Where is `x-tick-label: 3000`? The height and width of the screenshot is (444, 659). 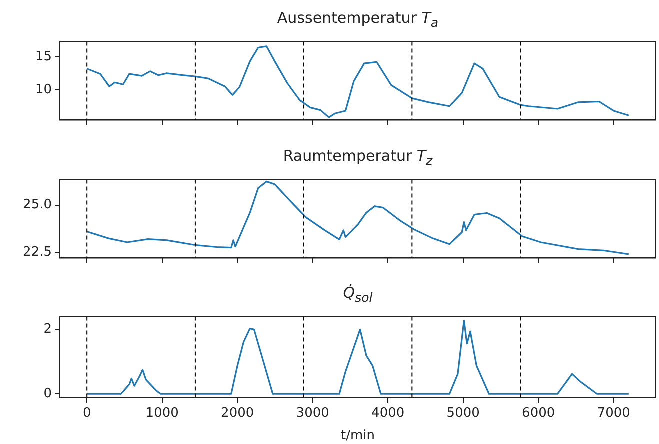
x-tick-label: 3000 is located at coordinates (313, 414).